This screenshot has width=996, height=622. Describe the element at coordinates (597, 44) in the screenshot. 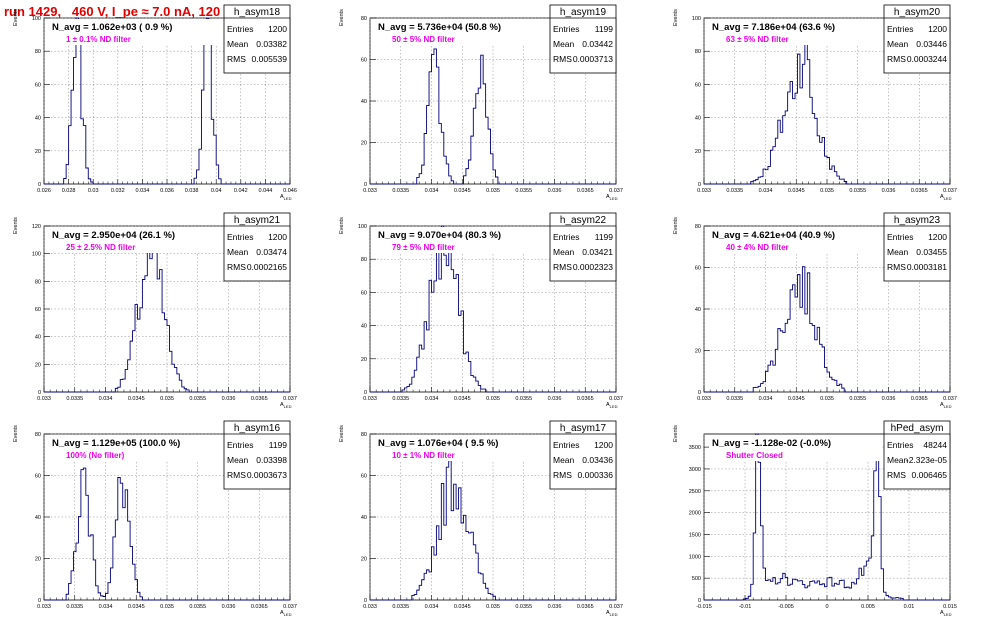

I see `stats-value-mean: 0.03442` at that location.